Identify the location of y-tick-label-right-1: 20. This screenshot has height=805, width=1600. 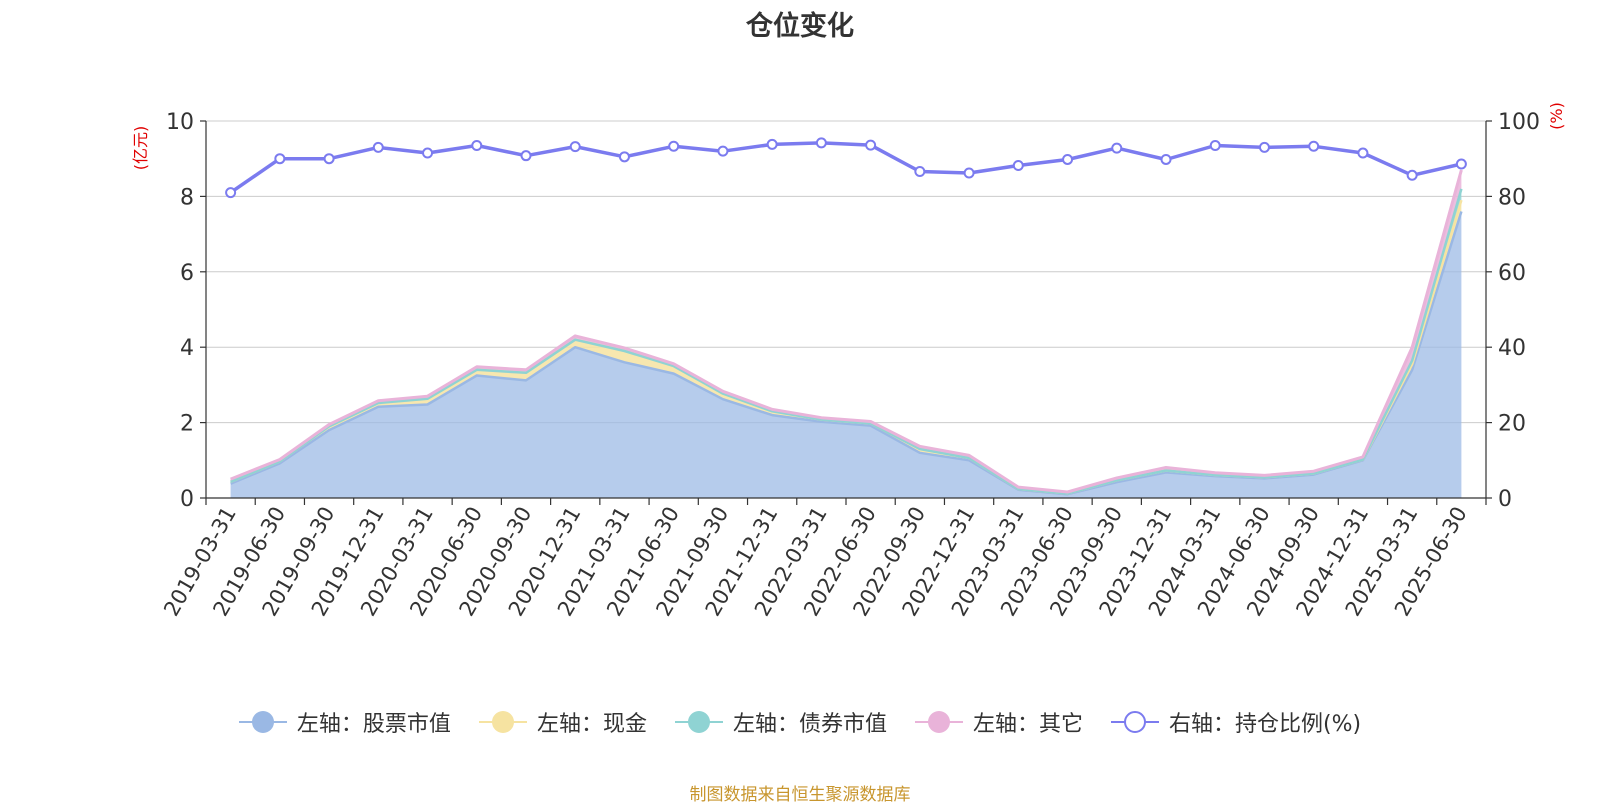
(1512, 424).